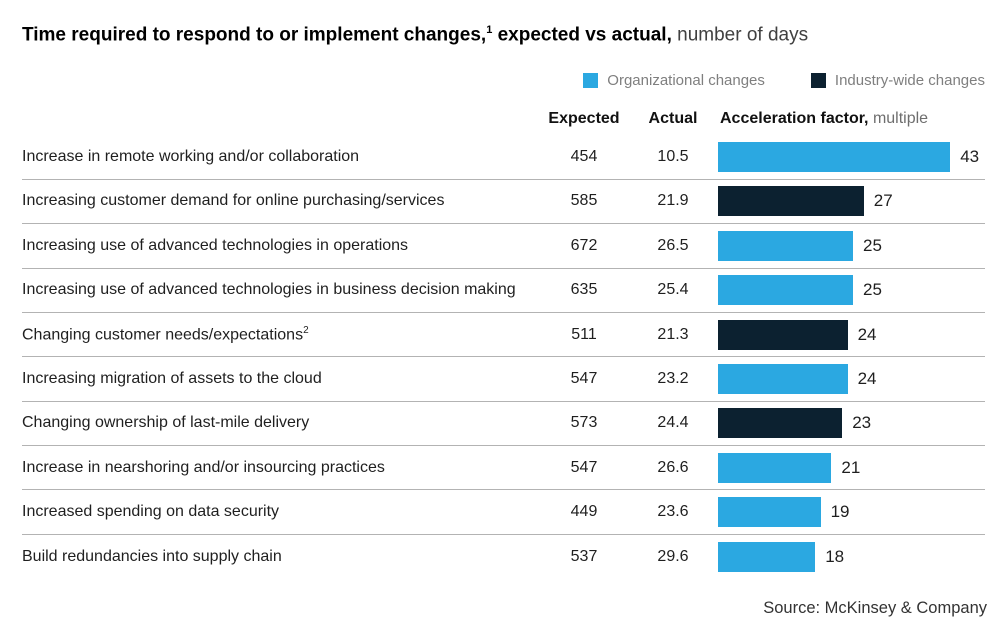 The image size is (1008, 633). What do you see at coordinates (584, 512) in the screenshot?
I see `row-expected-value: 449` at bounding box center [584, 512].